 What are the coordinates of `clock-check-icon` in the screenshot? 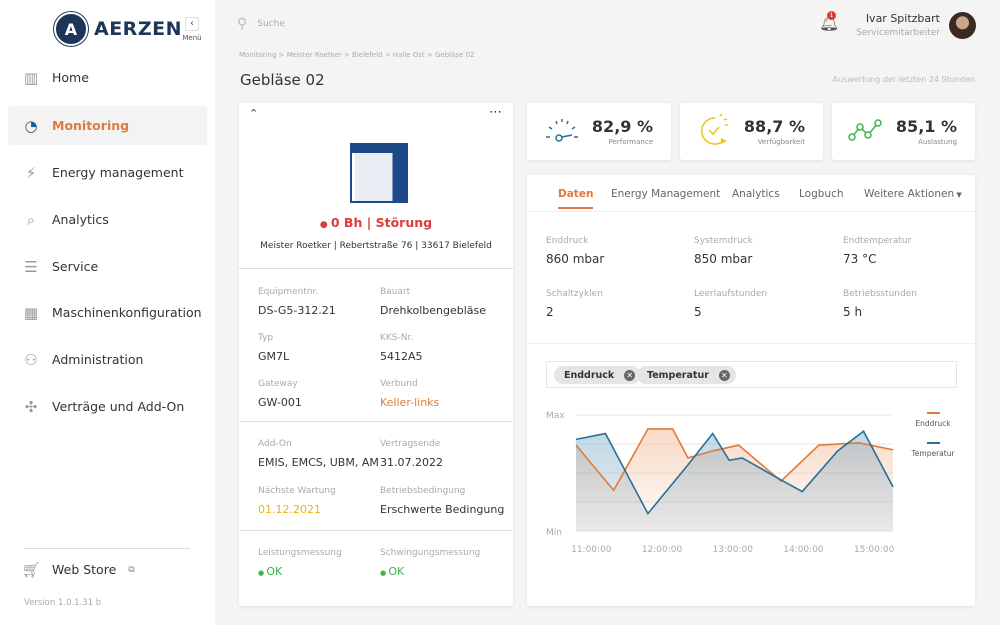 It's located at (715, 132).